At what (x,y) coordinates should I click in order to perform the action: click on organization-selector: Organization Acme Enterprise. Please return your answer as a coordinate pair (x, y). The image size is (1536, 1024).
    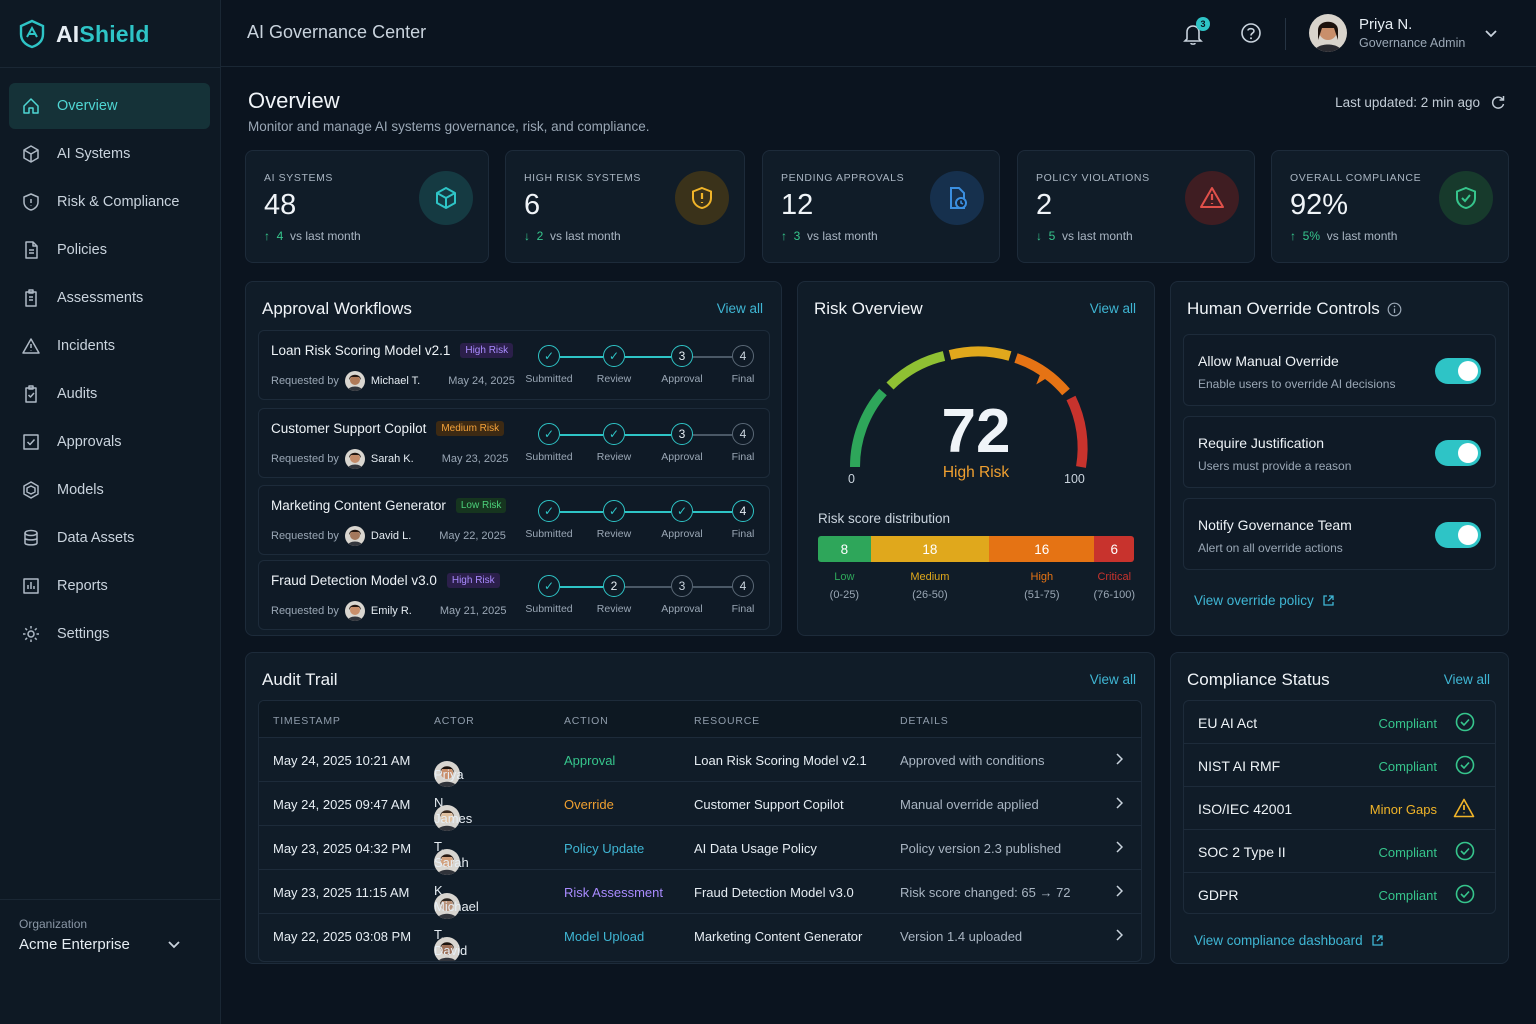
    Looking at the image, I should click on (110, 934).